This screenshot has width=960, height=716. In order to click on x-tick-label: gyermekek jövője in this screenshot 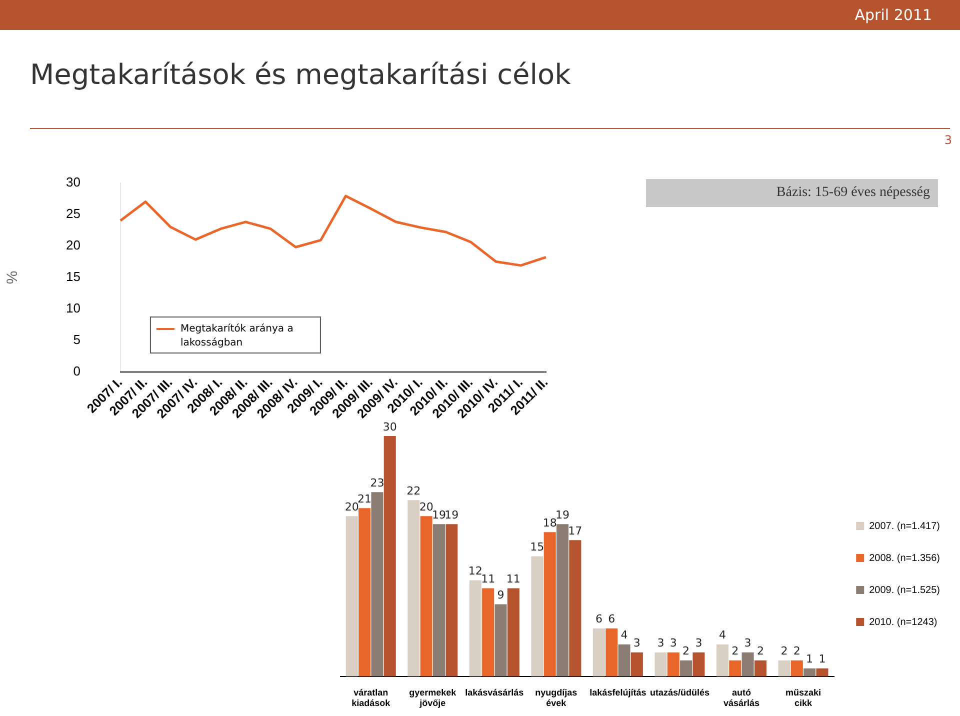, I will do `click(433, 697)`.